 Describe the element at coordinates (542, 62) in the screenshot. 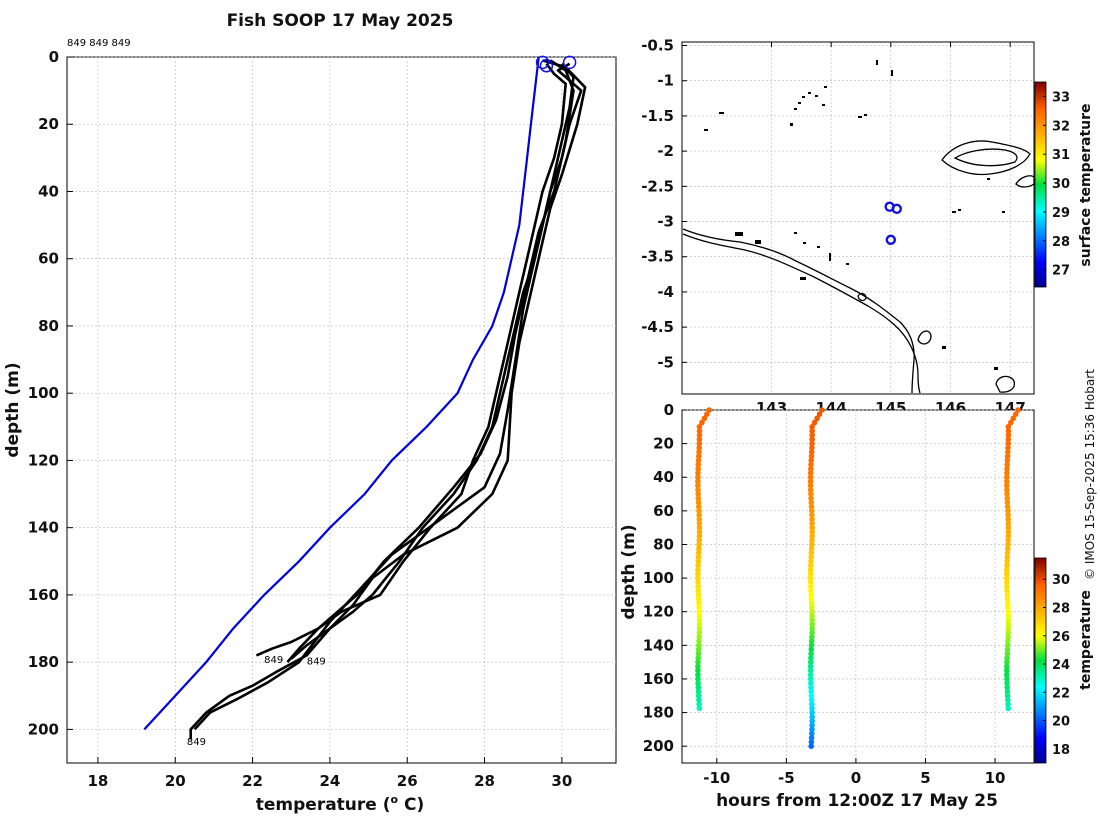

I see `surface-marker` at that location.